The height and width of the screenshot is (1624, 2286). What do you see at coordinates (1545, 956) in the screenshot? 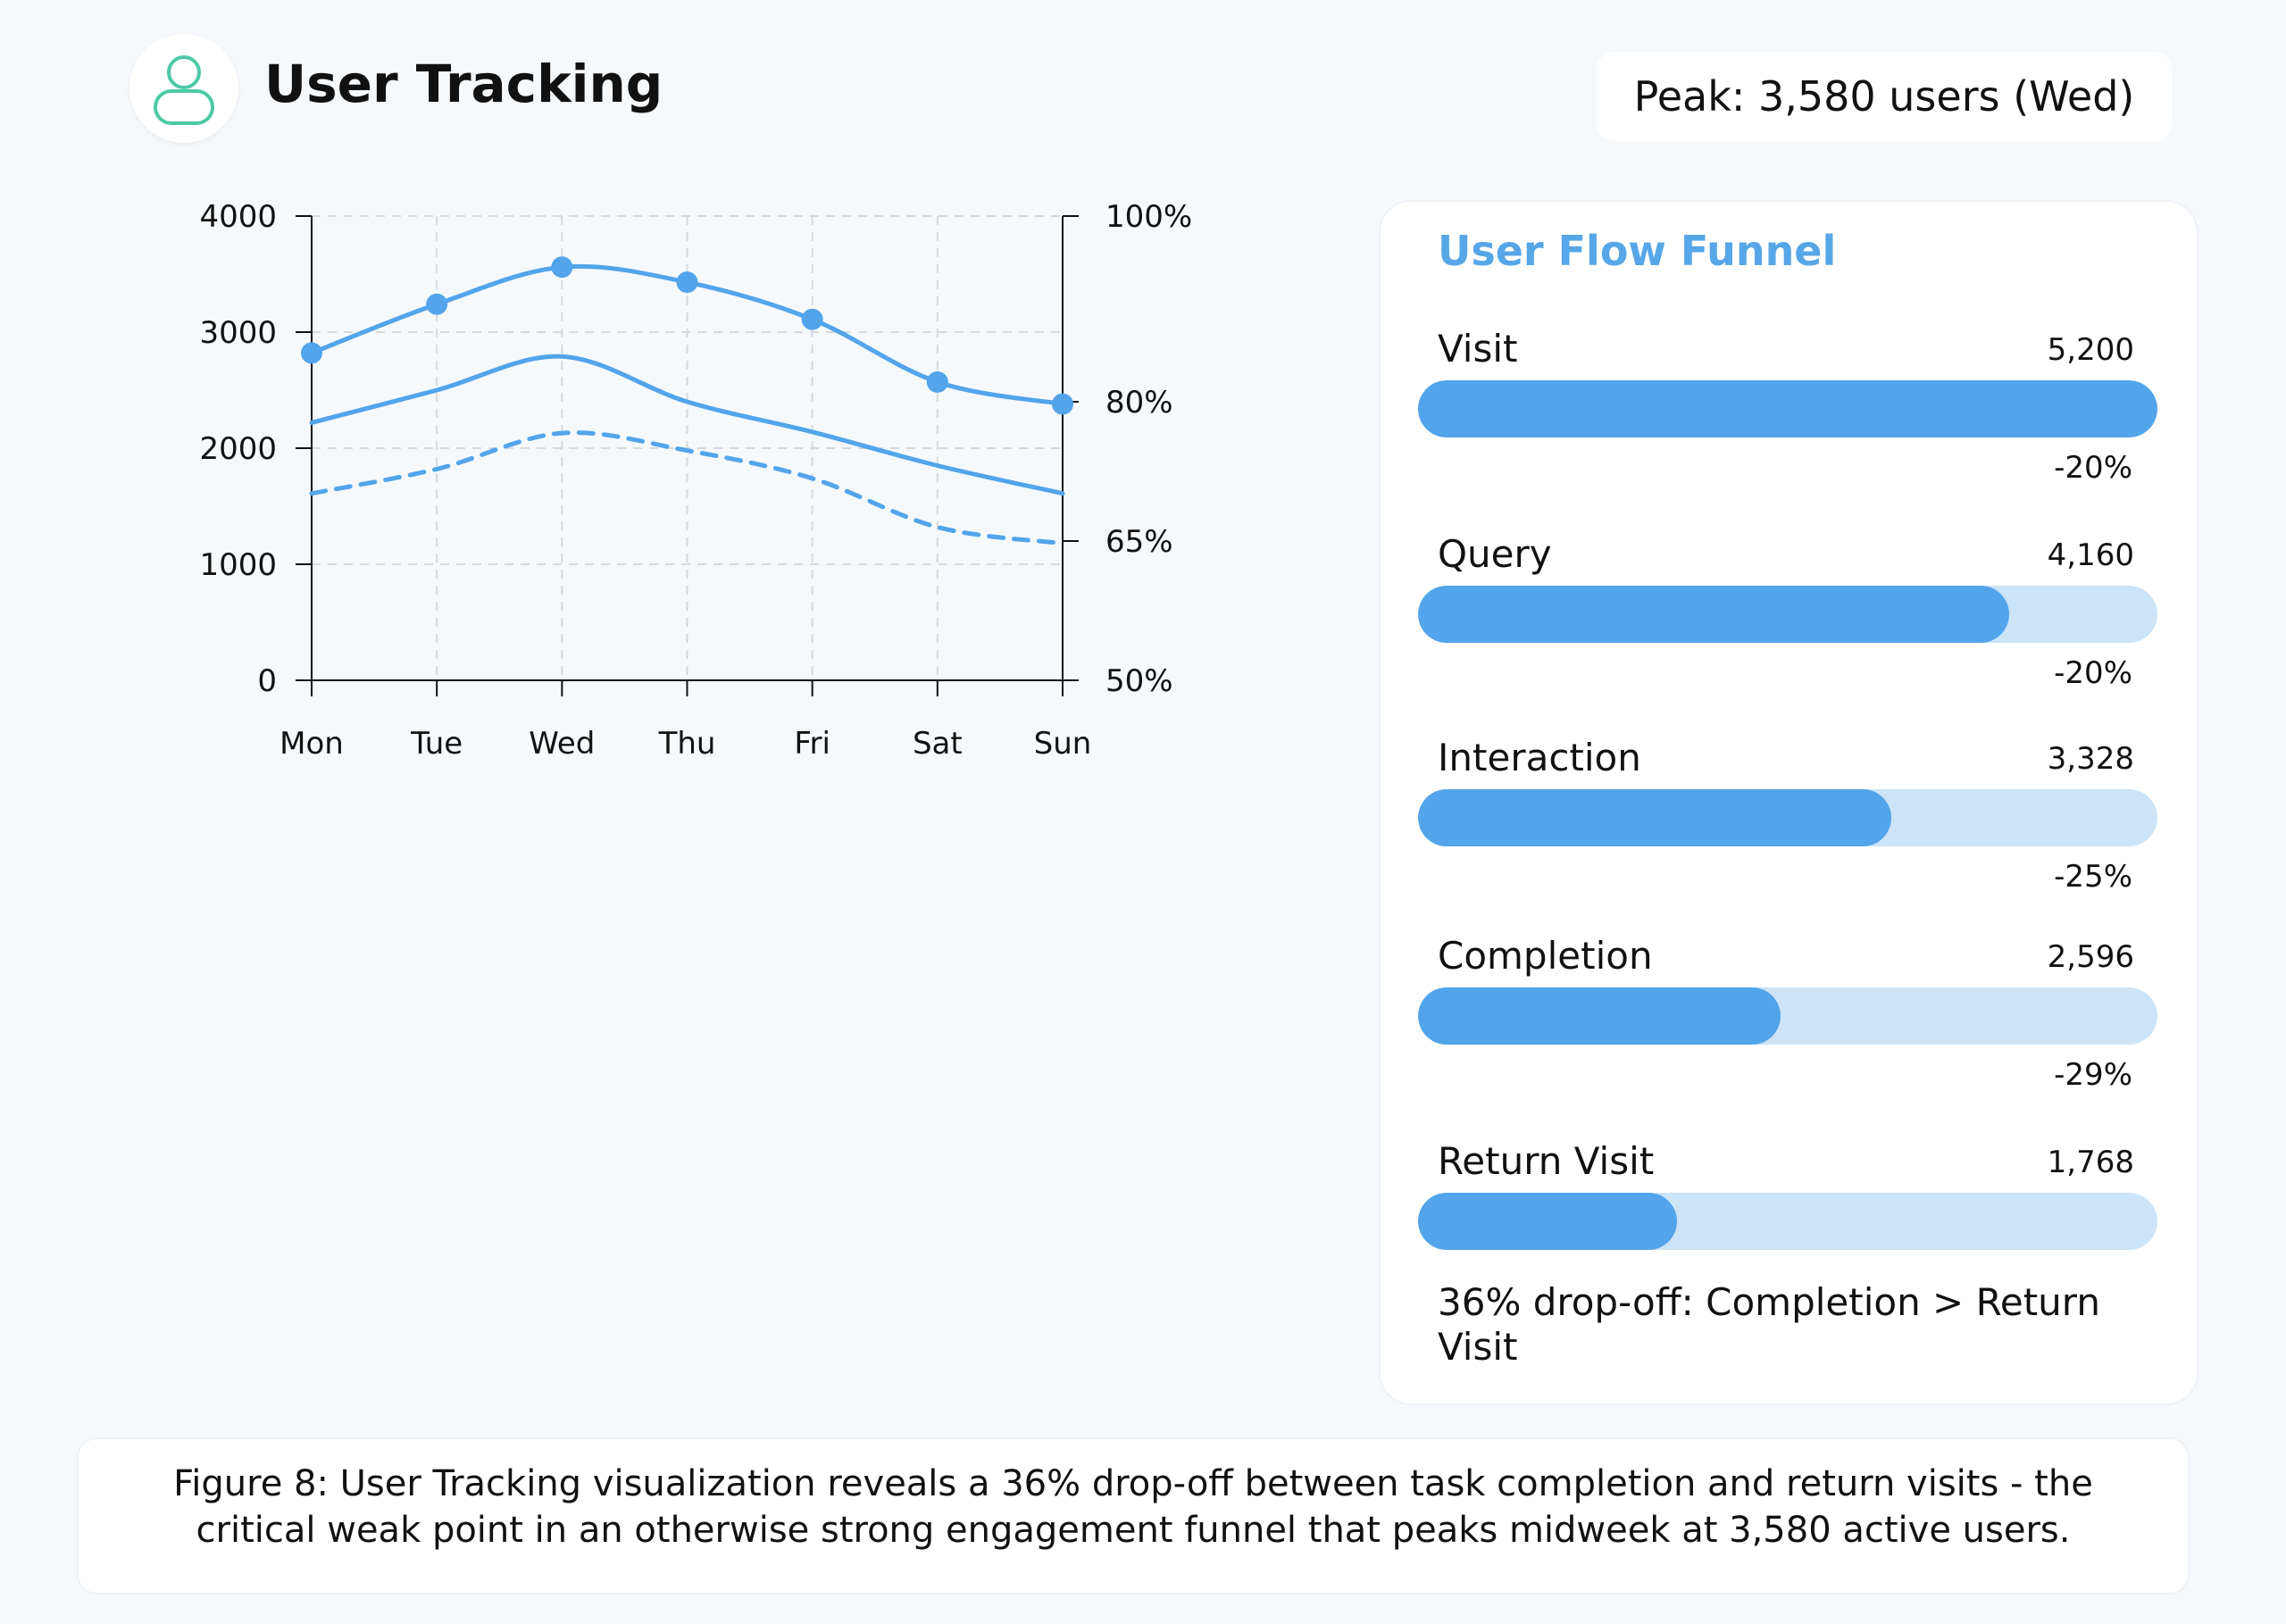
I see `funnel-stage-label: Completion` at bounding box center [1545, 956].